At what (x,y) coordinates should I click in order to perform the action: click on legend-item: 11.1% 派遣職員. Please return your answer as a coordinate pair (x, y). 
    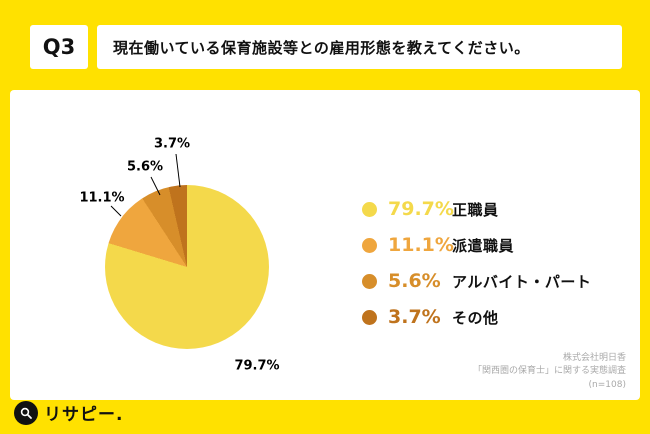
    Looking at the image, I should click on (476, 245).